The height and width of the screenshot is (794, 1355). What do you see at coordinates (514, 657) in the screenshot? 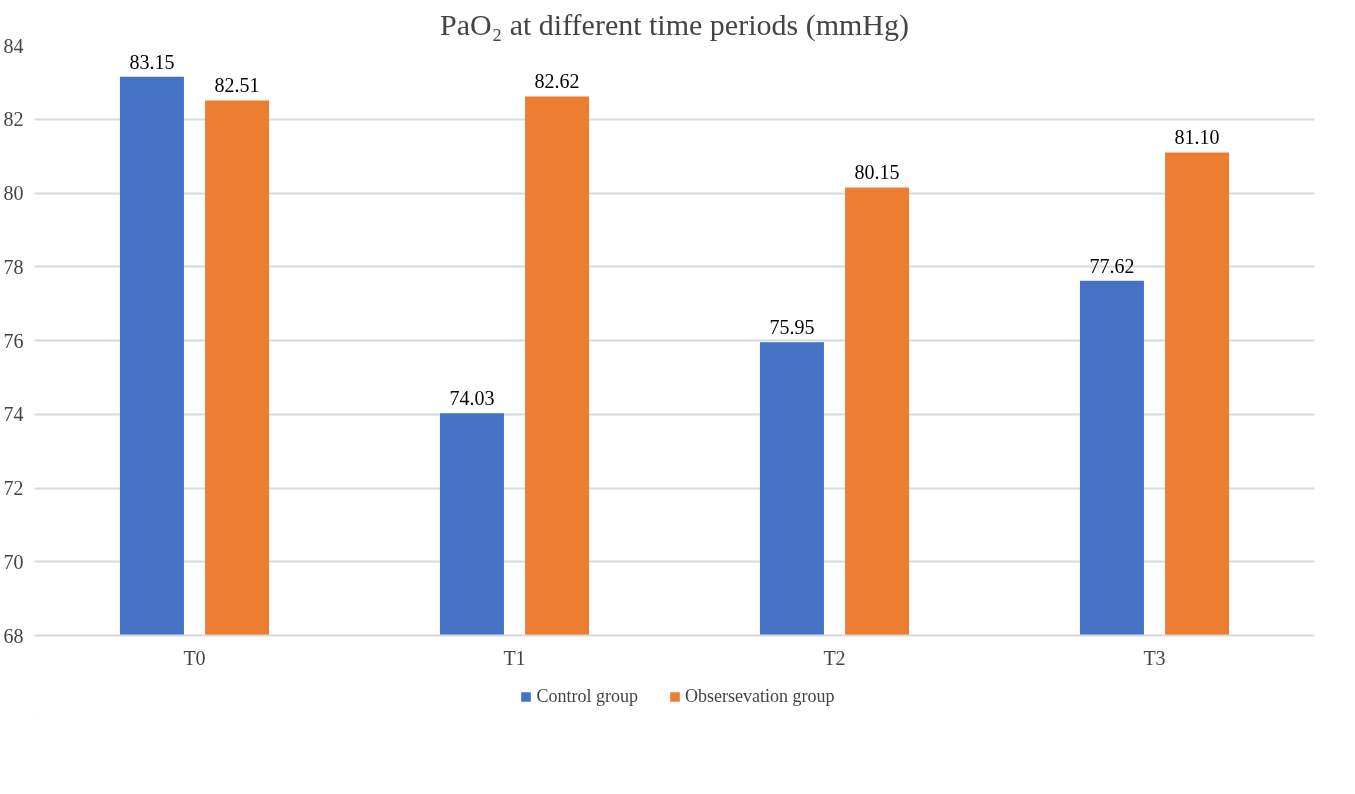
I see `x-tick-label: T1` at bounding box center [514, 657].